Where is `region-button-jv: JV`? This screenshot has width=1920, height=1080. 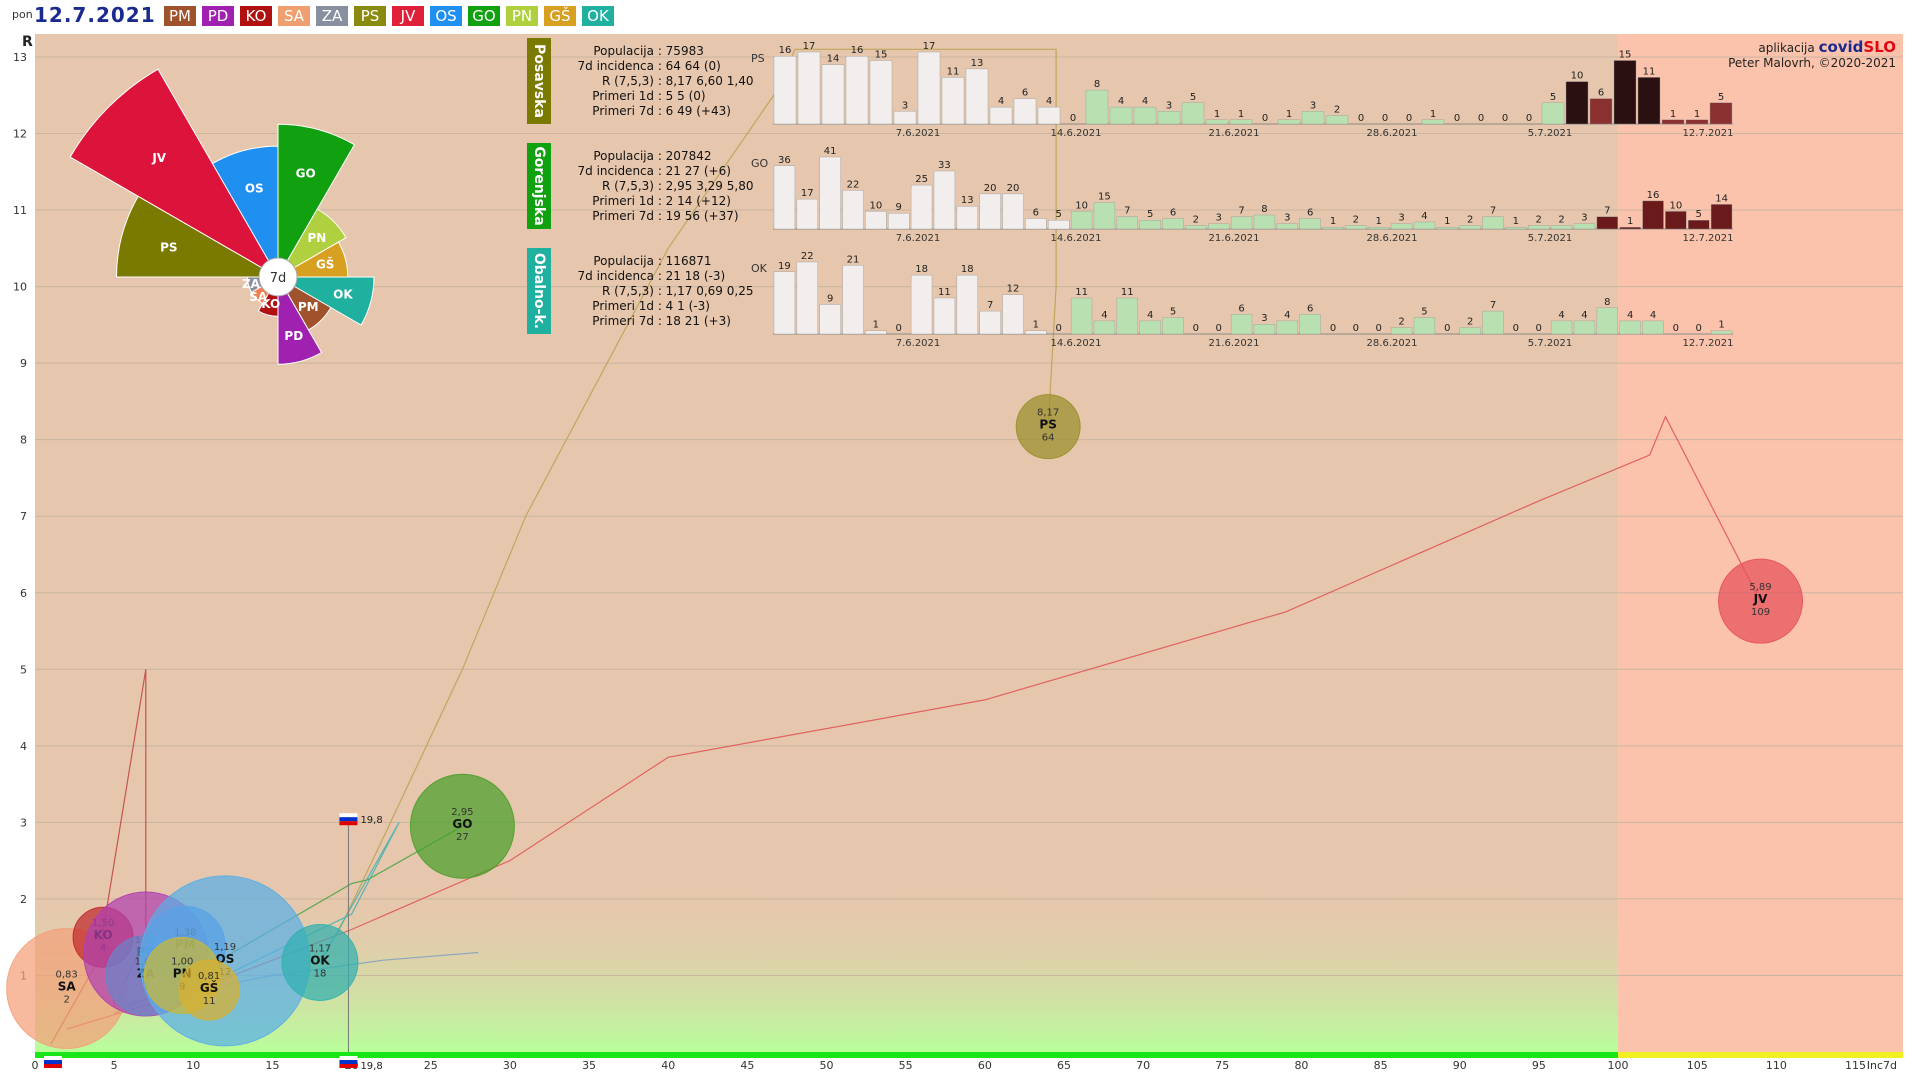
region-button-jv: JV is located at coordinates (408, 16).